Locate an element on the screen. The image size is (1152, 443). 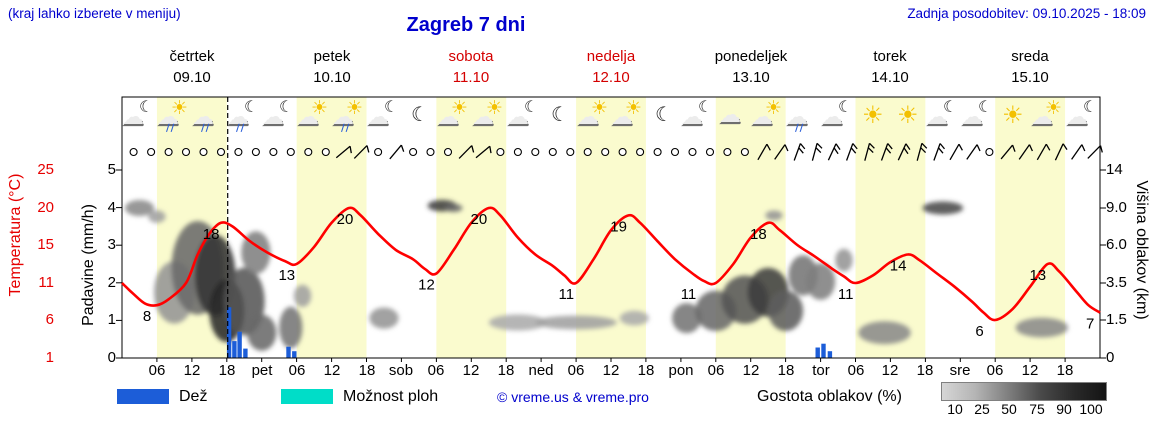
density-scale-tick: 90 is located at coordinates (1064, 409).